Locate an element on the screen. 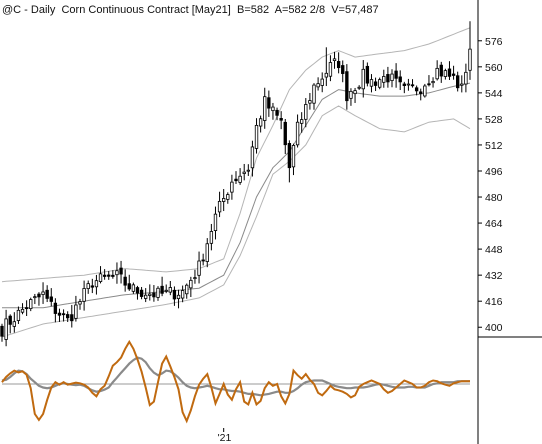 This screenshot has height=444, width=542. price-tick-label: 496 is located at coordinates (494, 172).